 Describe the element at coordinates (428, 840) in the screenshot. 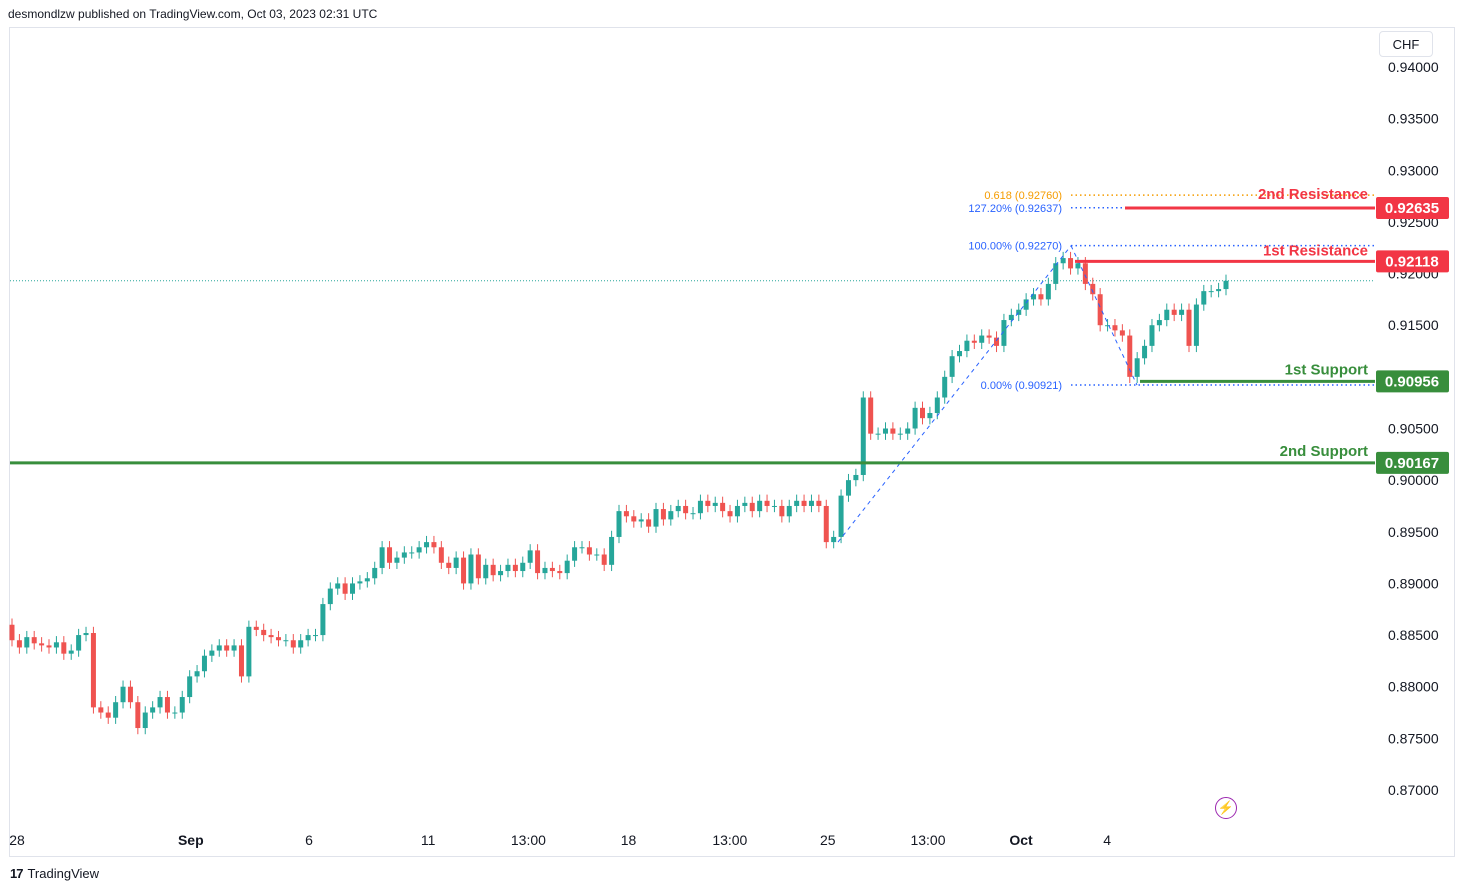

I see `x-tick-label: 11` at that location.